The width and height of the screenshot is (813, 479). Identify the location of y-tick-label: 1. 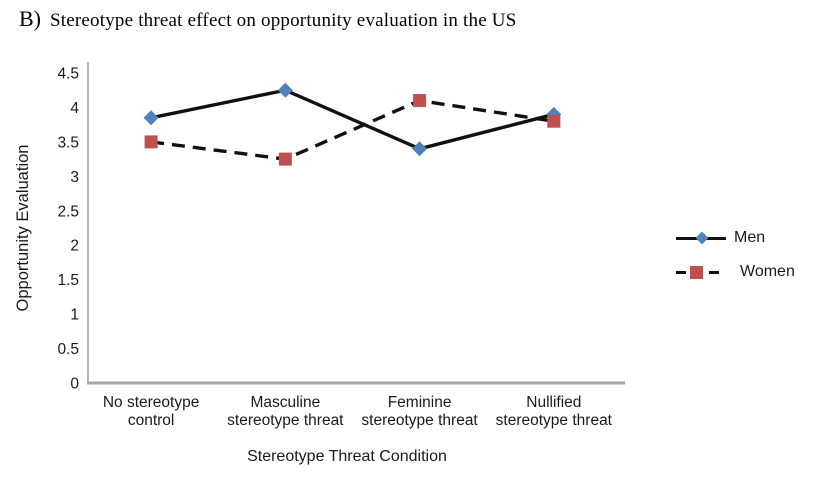
(74, 315).